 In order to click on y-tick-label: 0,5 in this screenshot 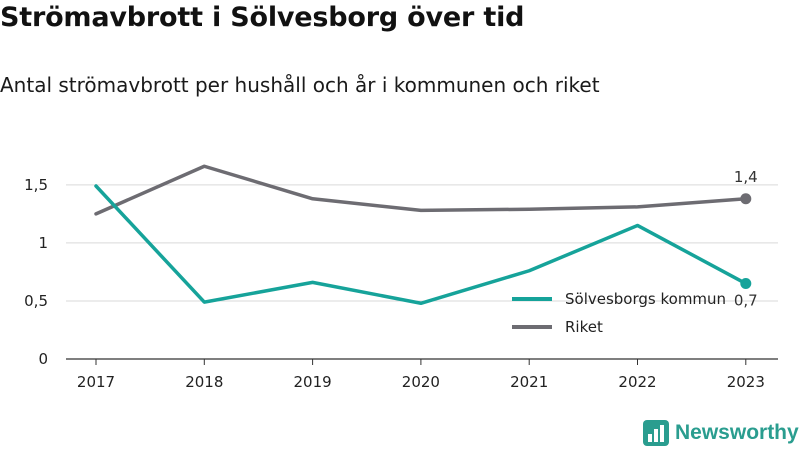, I will do `click(36, 301)`.